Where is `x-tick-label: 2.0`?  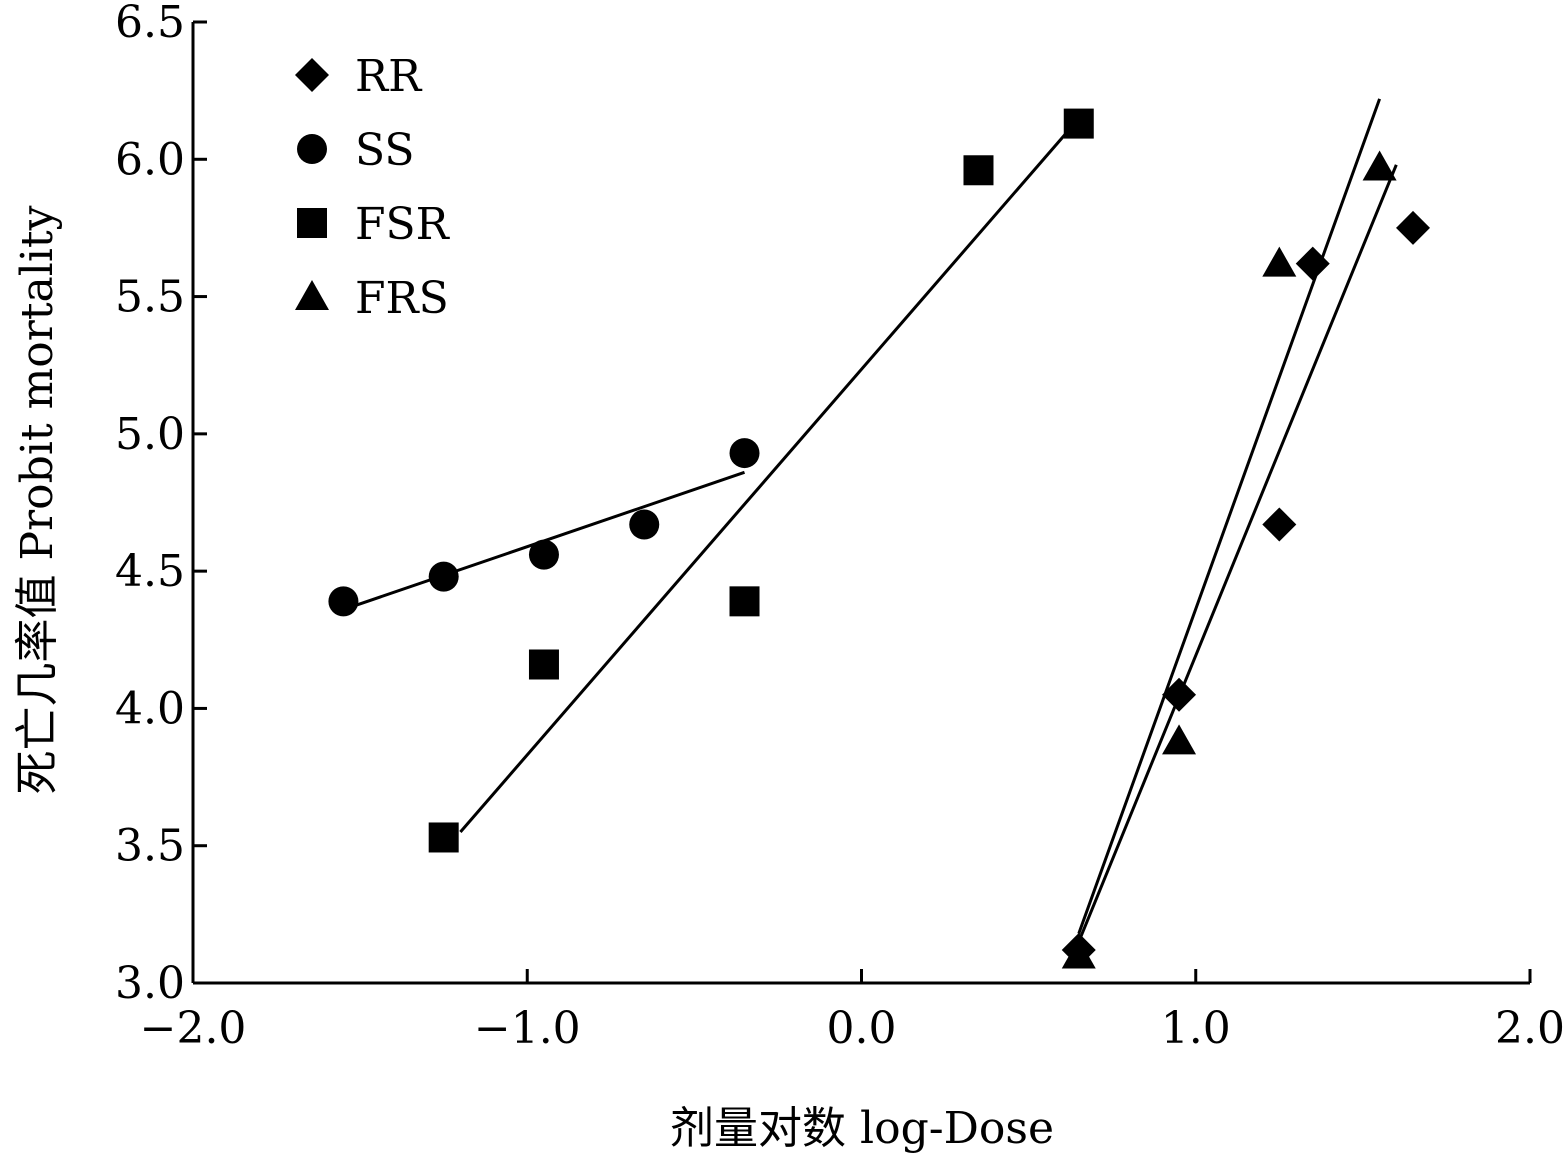
x-tick-label: 2.0 is located at coordinates (1530, 1028).